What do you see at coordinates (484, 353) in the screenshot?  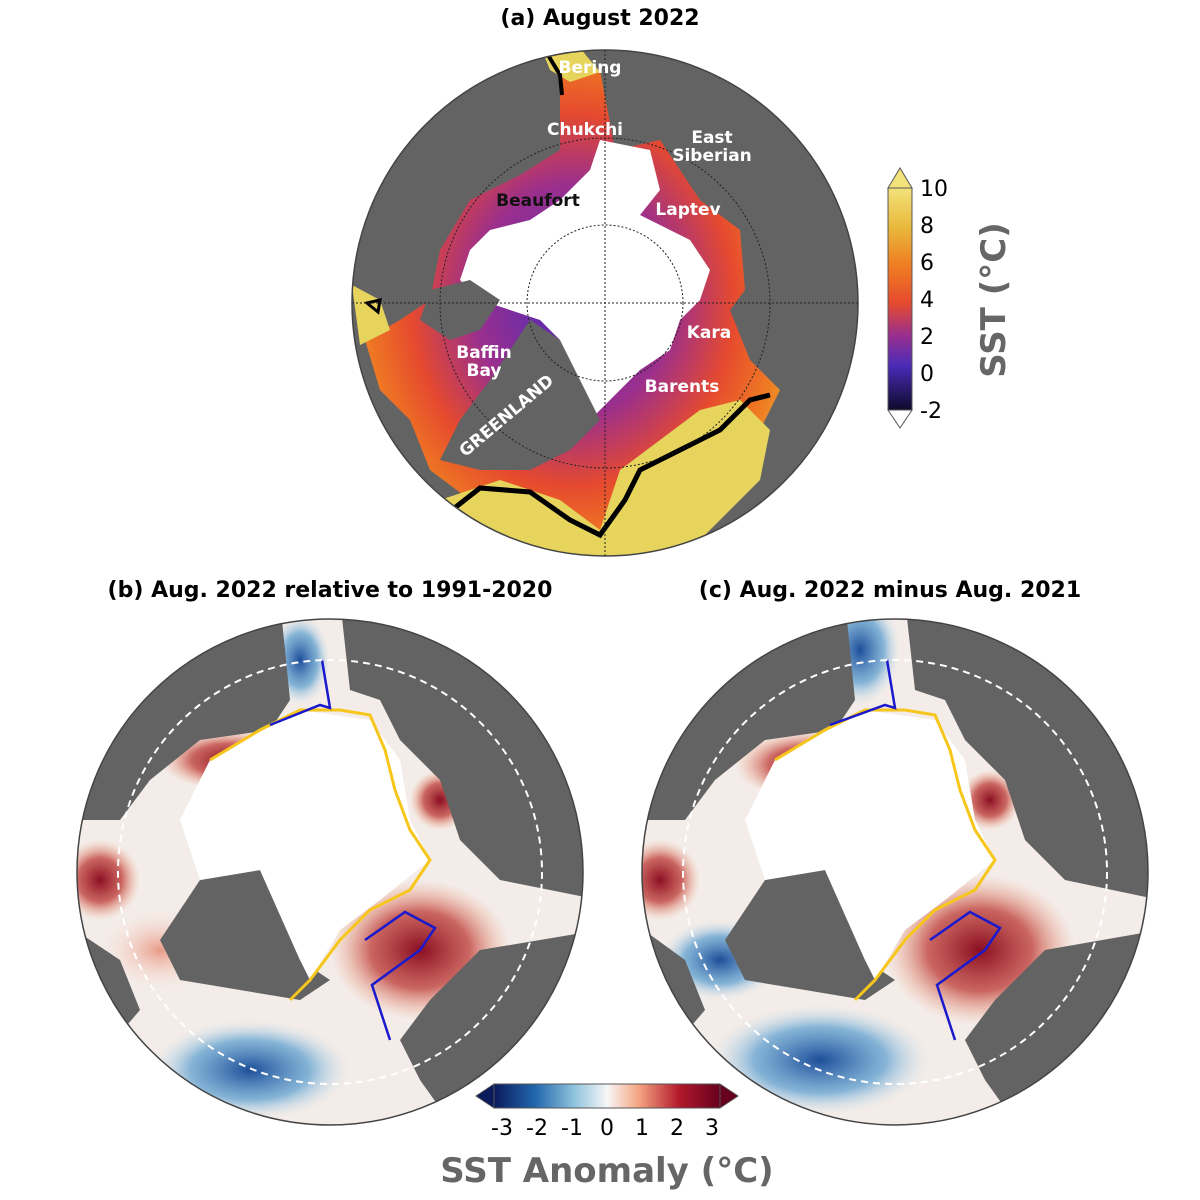 I see `label-baffin-1: Baffin` at bounding box center [484, 353].